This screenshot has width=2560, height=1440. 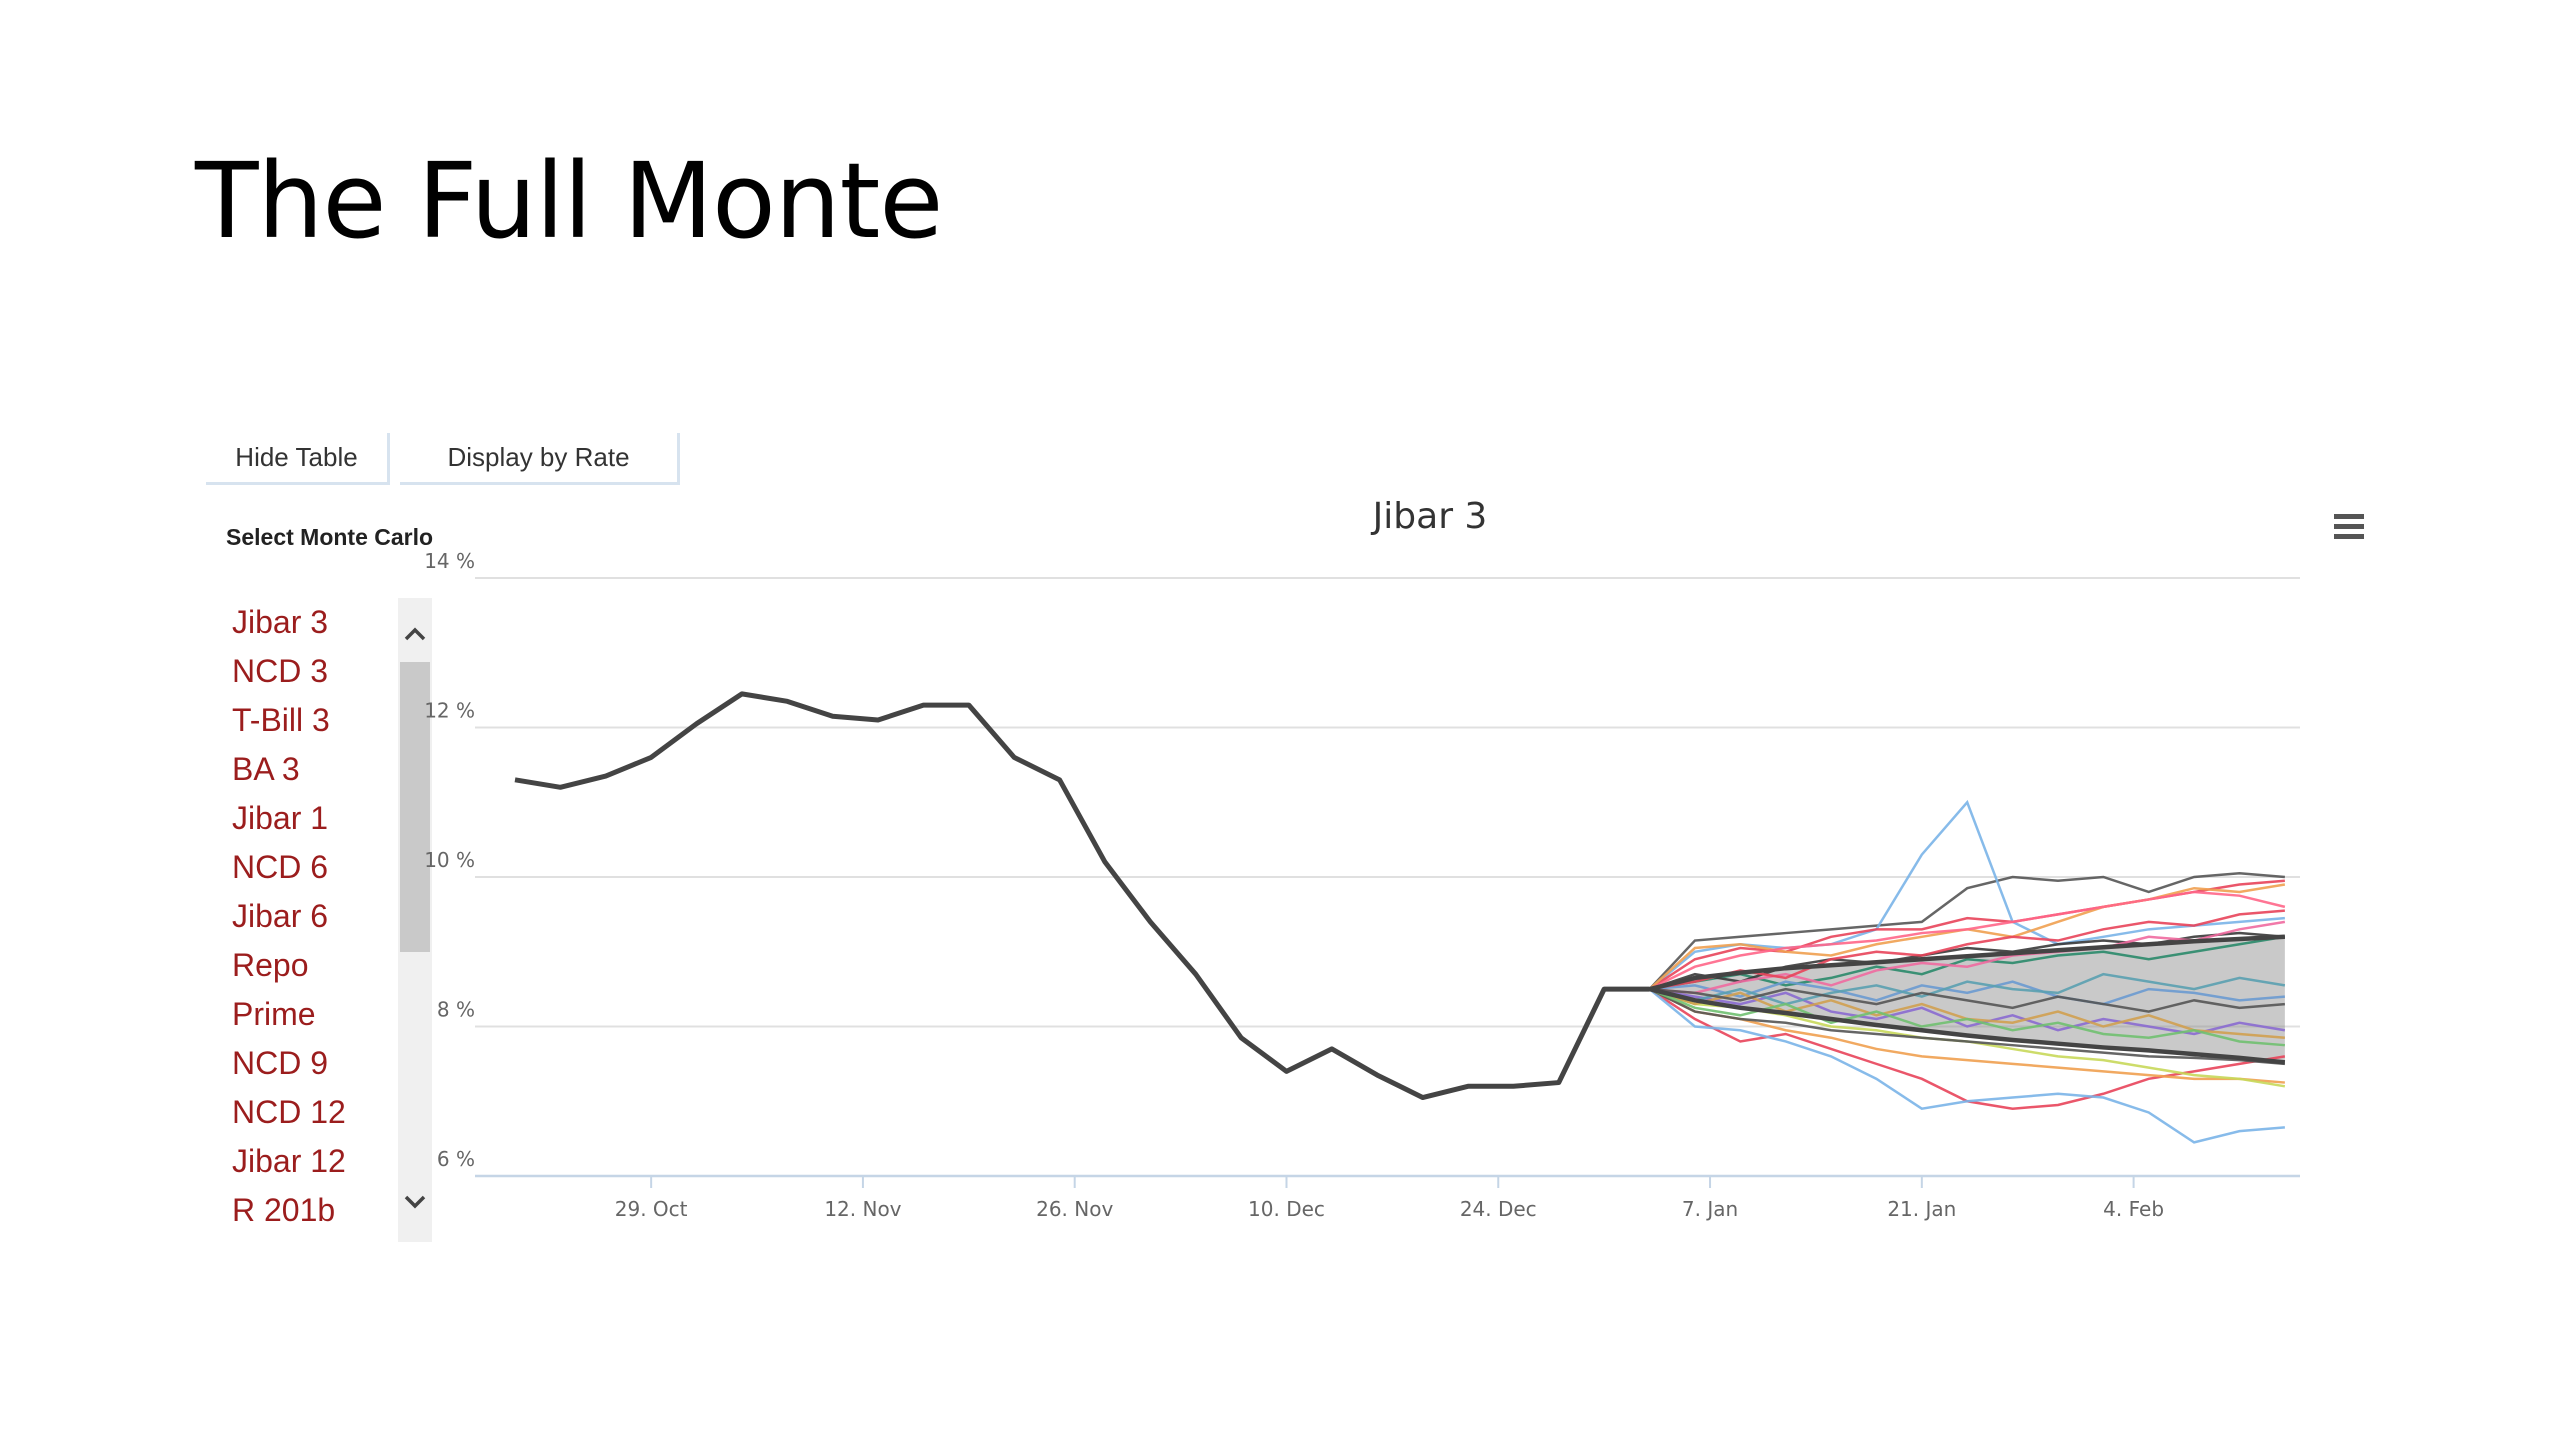 I want to click on monte-carlo-item: Jibar 6, so click(x=280, y=916).